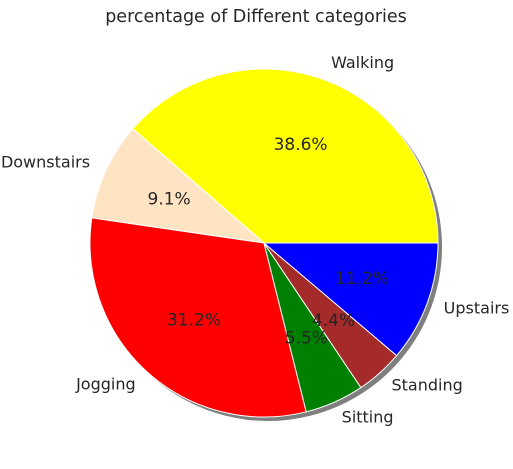  I want to click on pie-slice-downstairs, so click(178, 186).